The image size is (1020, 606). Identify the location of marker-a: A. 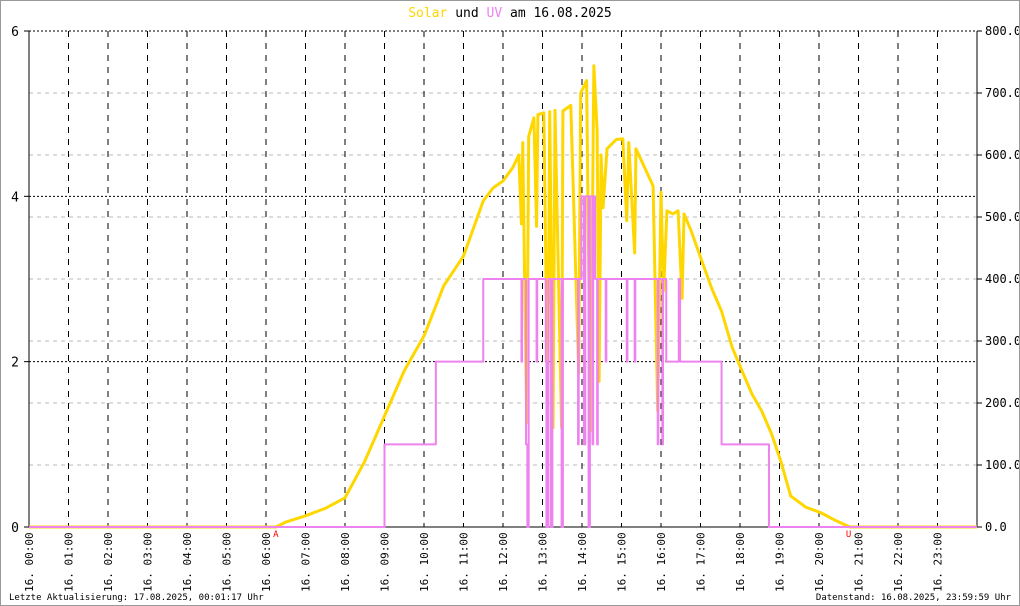
(276, 535).